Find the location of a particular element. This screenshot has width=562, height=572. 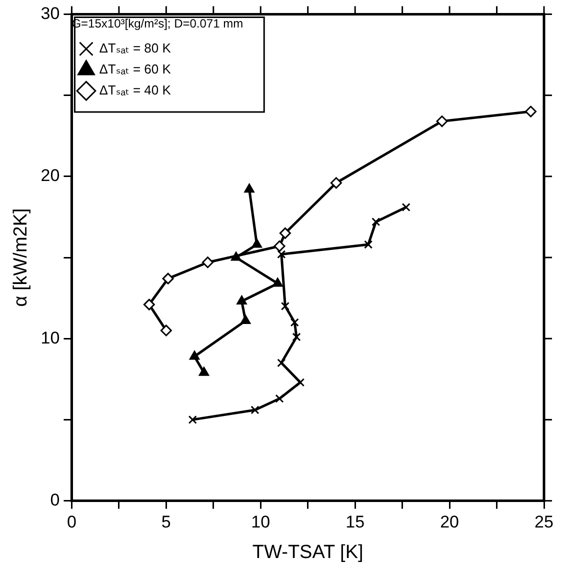

legend-label: ΔTₛₐₜ = 80 K is located at coordinates (135, 48).